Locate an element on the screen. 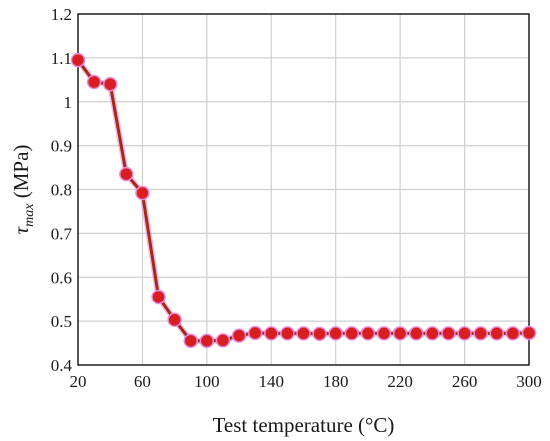 Image resolution: width=550 pixels, height=441 pixels. y-tick-labels: 0.4 0.5 0.6 0.7 0.8 0.9 1 1.1 1.2 is located at coordinates (62, 190).